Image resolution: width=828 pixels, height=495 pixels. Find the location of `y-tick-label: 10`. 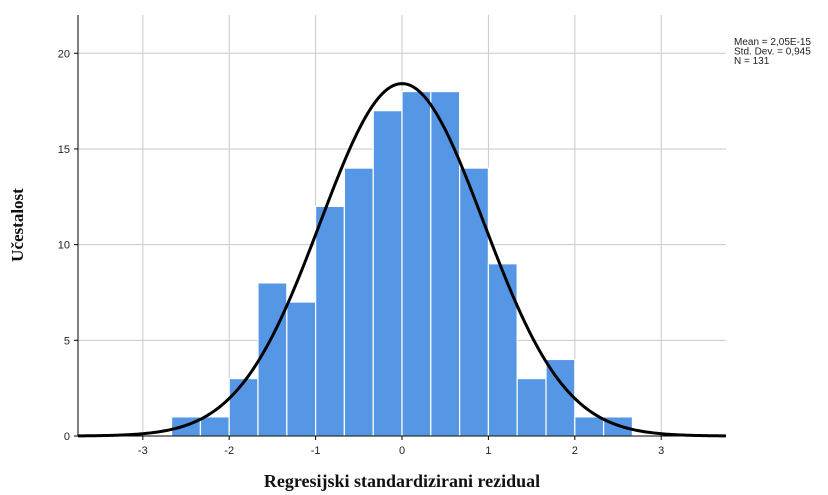

y-tick-label: 10 is located at coordinates (64, 246).